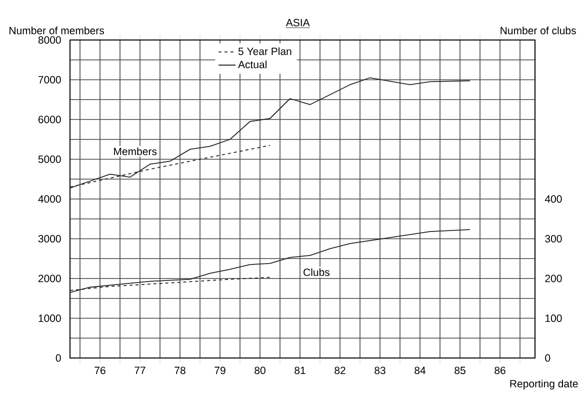 This screenshot has width=582, height=400. What do you see at coordinates (180, 370) in the screenshot?
I see `x-tick-label: 78` at bounding box center [180, 370].